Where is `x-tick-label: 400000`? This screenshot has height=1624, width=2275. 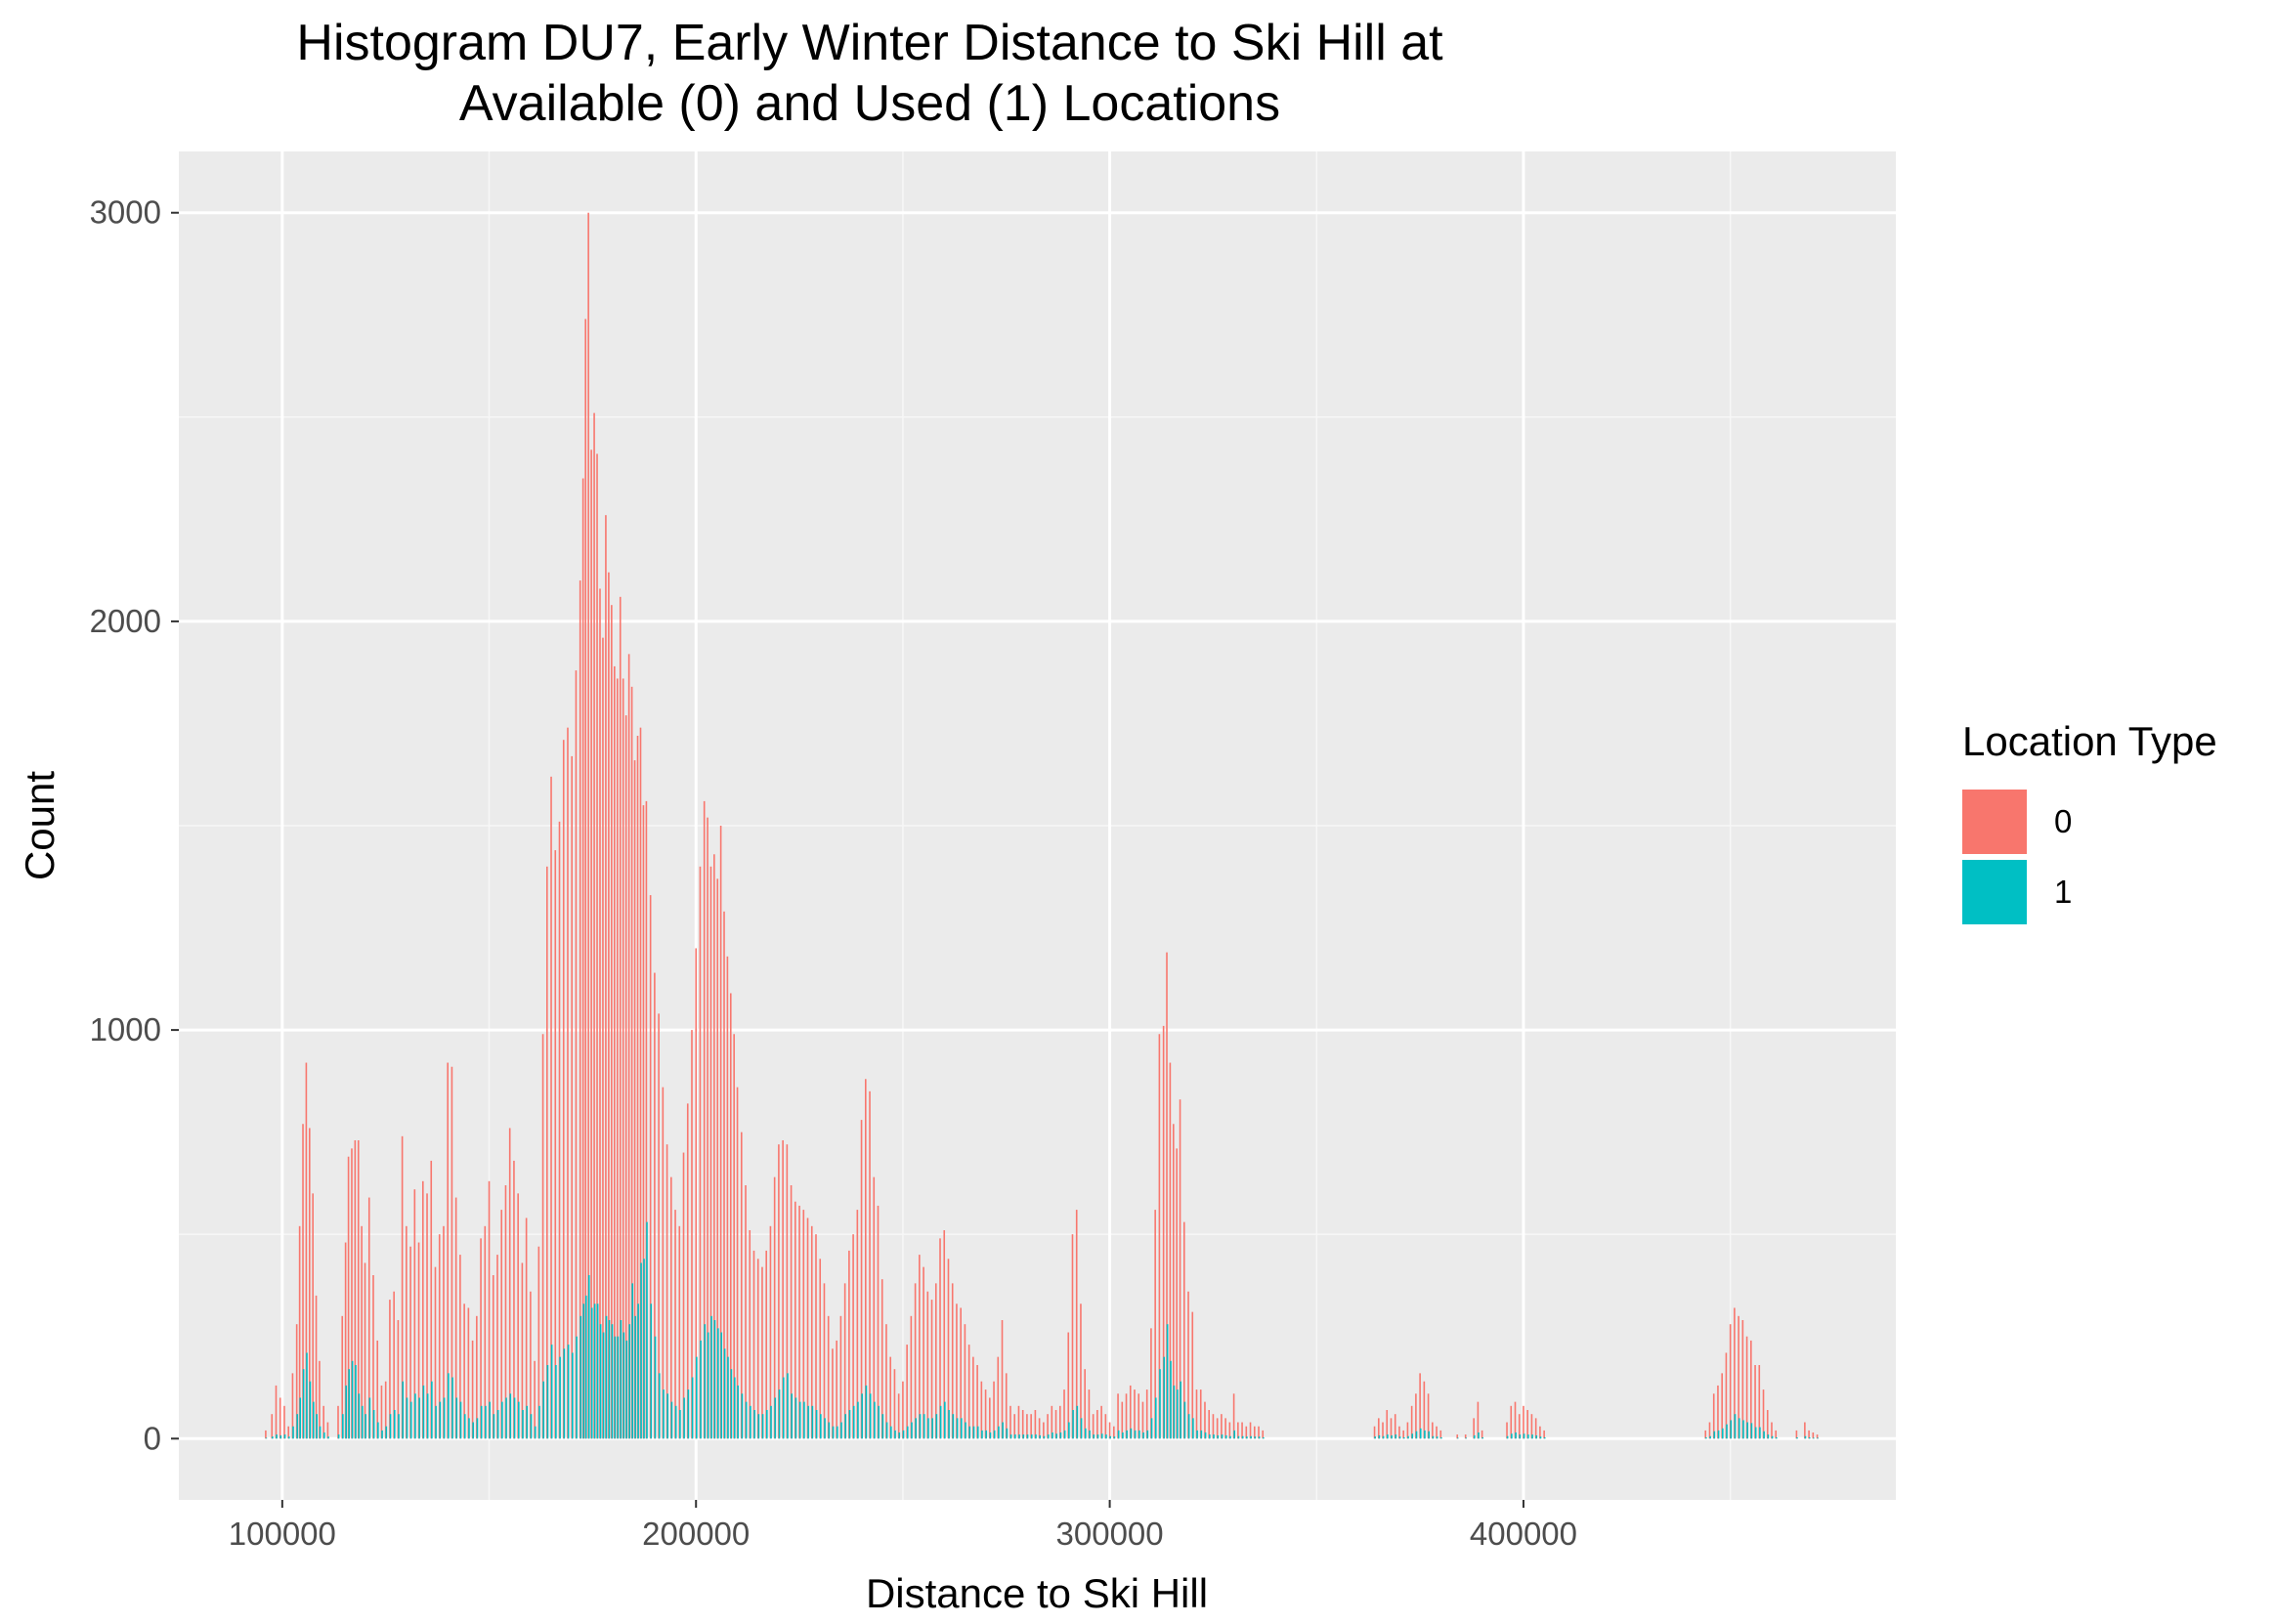
x-tick-label: 400000 is located at coordinates (1523, 1534).